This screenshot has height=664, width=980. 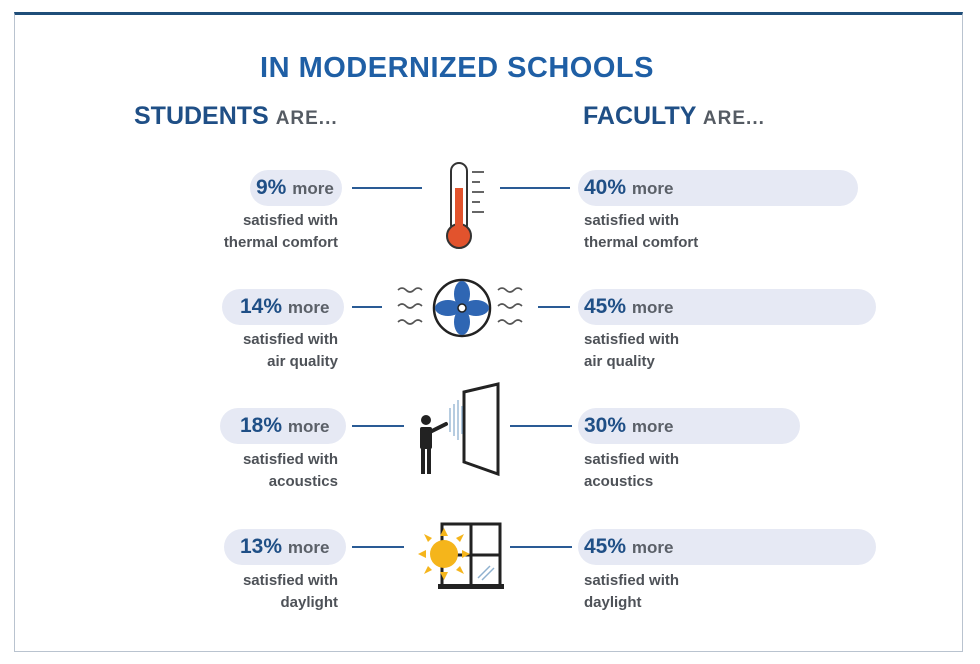 I want to click on faculty-stat-air: 45% more, so click(x=628, y=307).